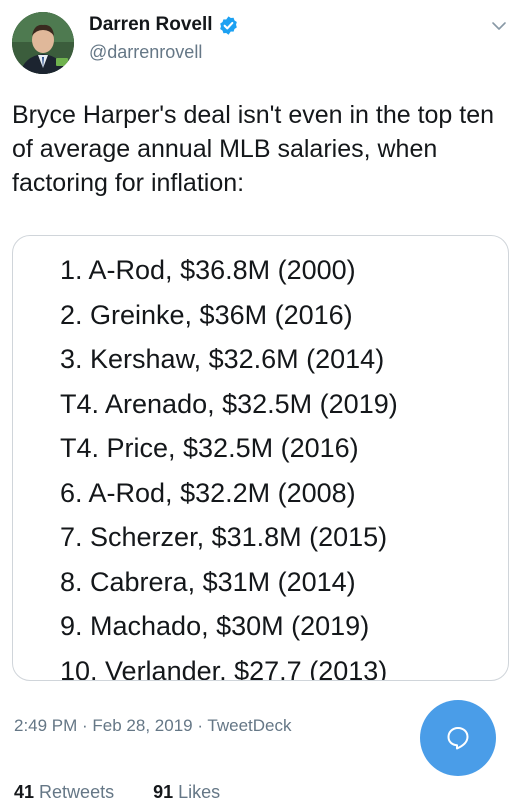 This screenshot has height=803, width=523. I want to click on avatar, so click(43, 43).